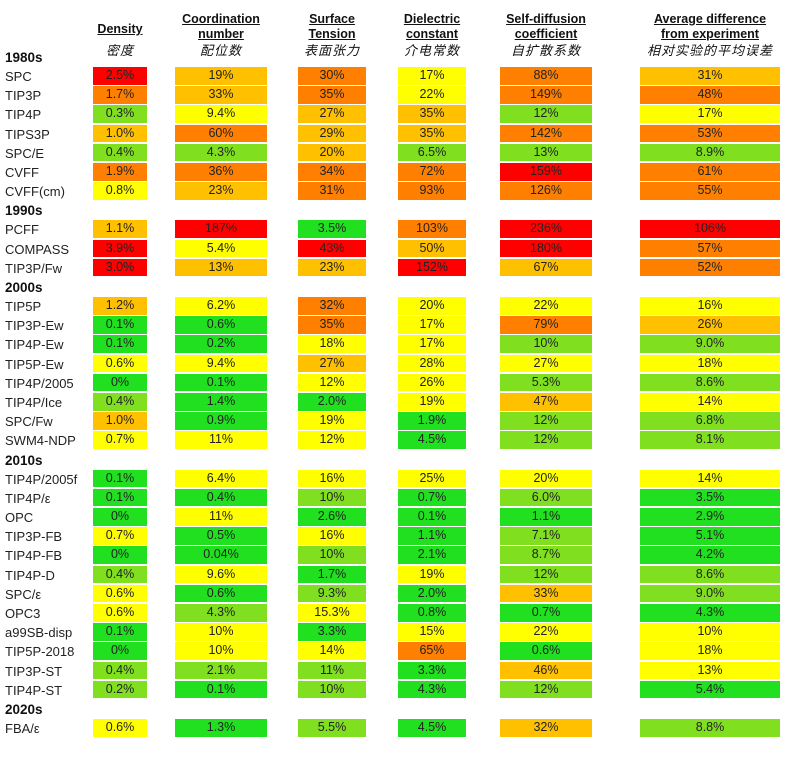 Image resolution: width=789 pixels, height=774 pixels. I want to click on value-cell-avg_diff: 14%, so click(710, 478).